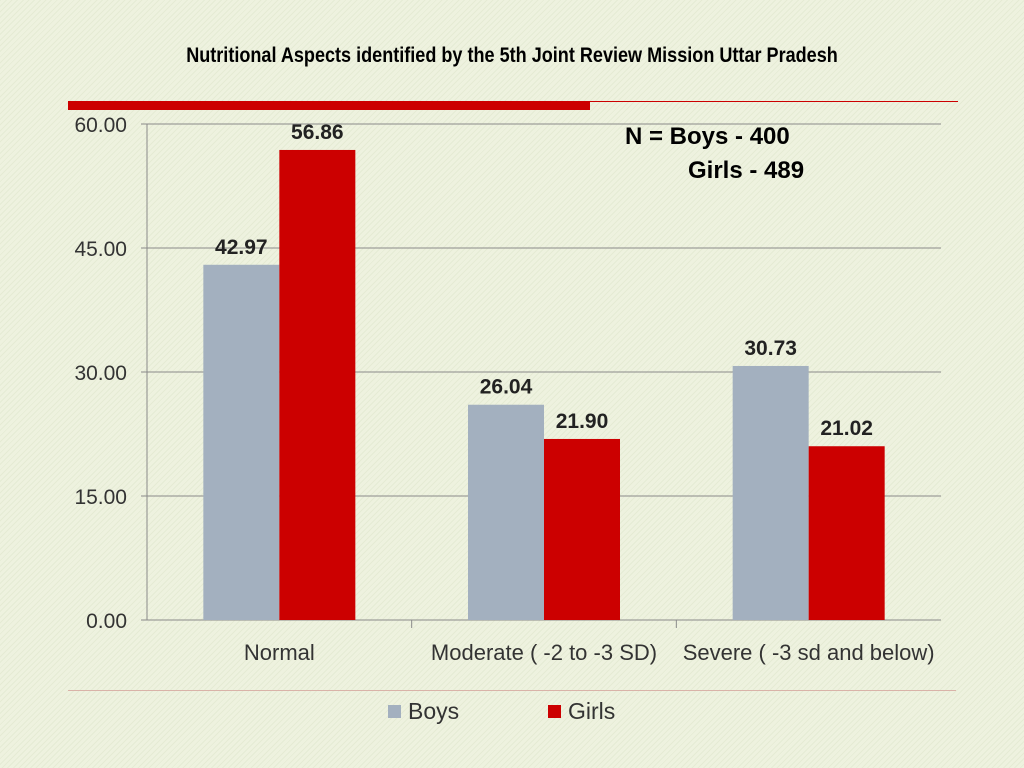 Image resolution: width=1024 pixels, height=768 pixels. I want to click on x-category-label: Normal, so click(279, 652).